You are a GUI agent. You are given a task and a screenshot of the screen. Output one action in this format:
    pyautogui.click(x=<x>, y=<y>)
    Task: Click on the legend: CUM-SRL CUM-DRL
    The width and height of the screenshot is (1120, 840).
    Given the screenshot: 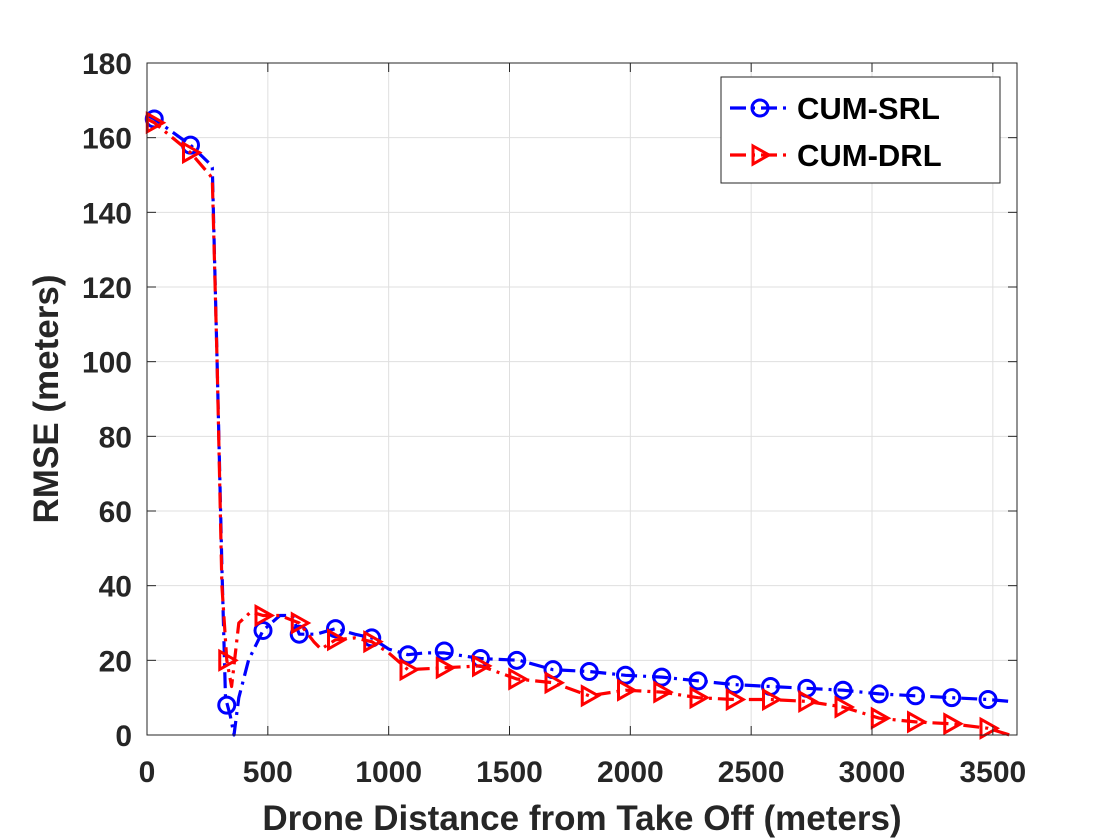 What is the action you would take?
    pyautogui.click(x=860, y=130)
    